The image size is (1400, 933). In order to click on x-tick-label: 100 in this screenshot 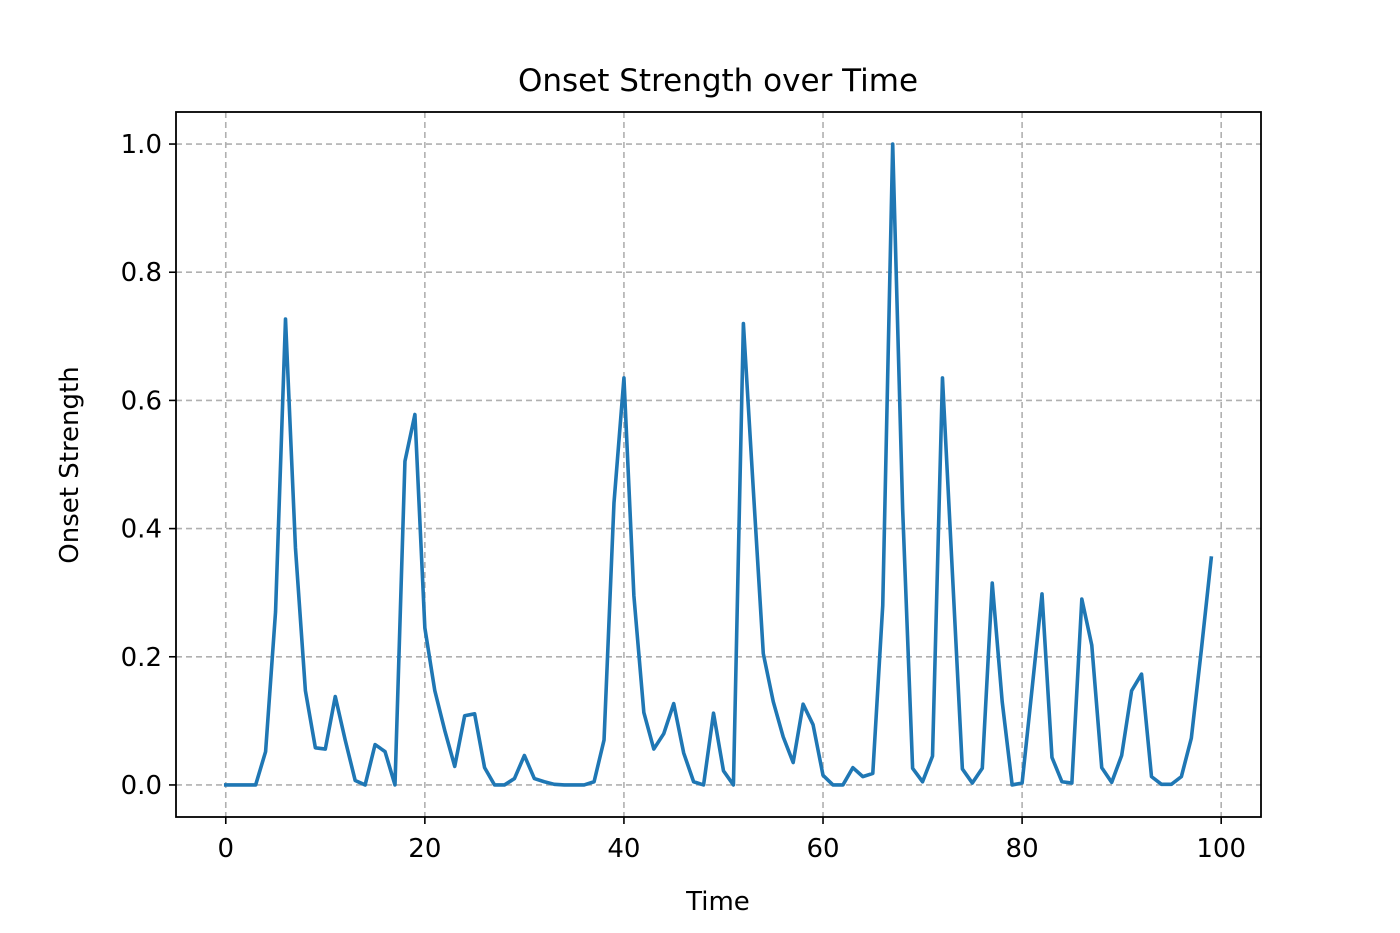, I will do `click(1221, 849)`.